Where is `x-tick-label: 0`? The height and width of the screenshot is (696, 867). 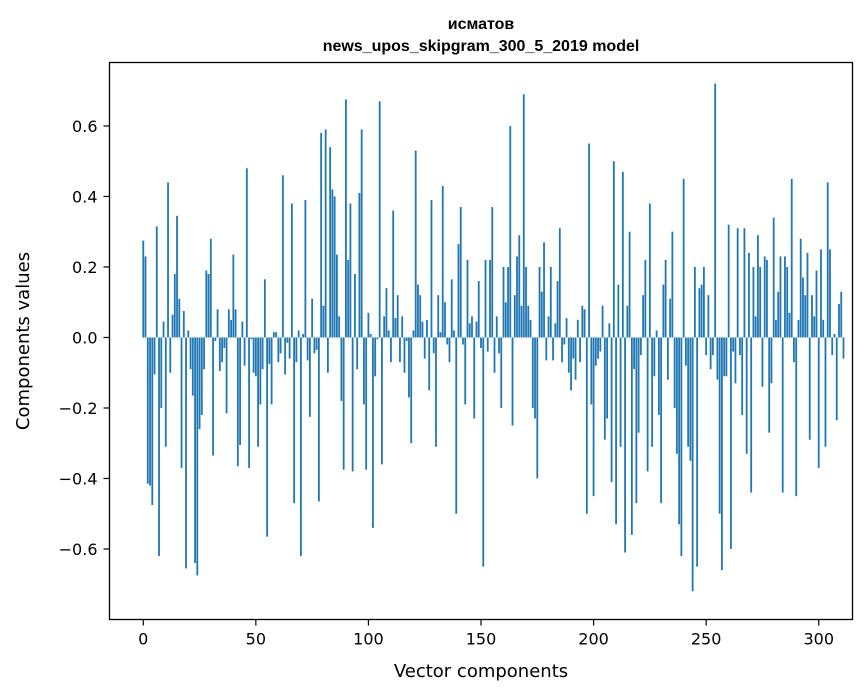 x-tick-label: 0 is located at coordinates (143, 639).